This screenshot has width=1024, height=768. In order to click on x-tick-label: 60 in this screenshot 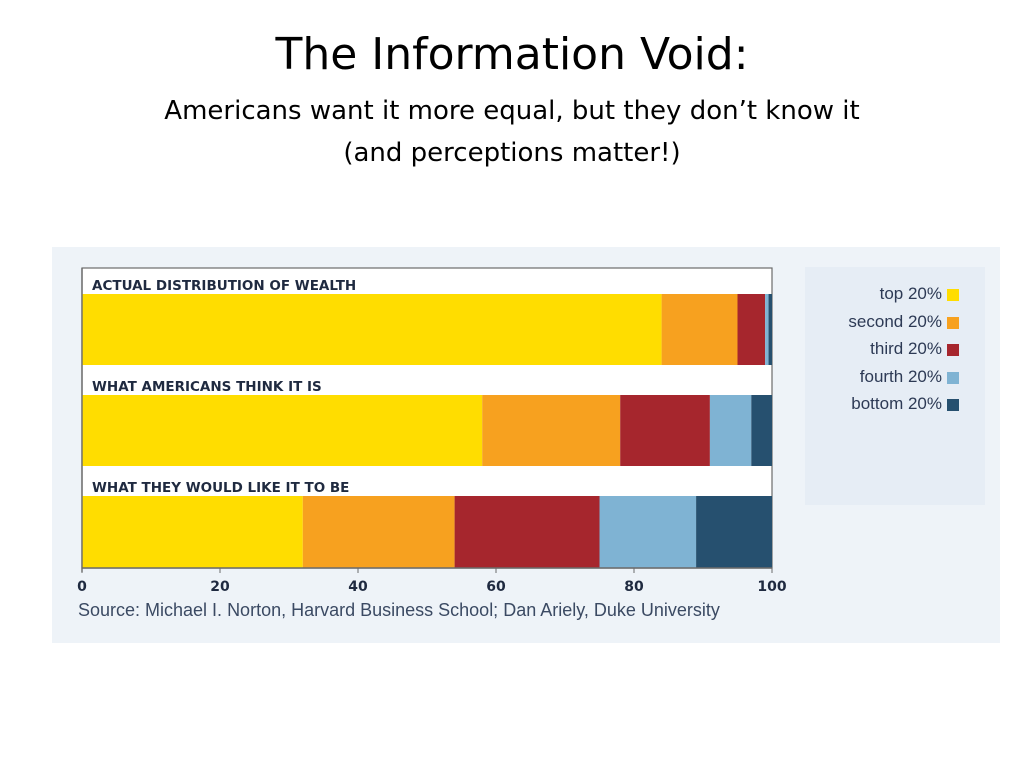, I will do `click(496, 587)`.